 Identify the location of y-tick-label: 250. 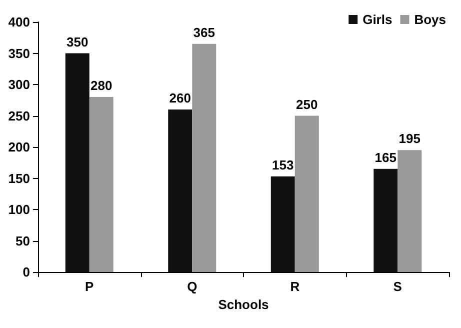
(19, 116).